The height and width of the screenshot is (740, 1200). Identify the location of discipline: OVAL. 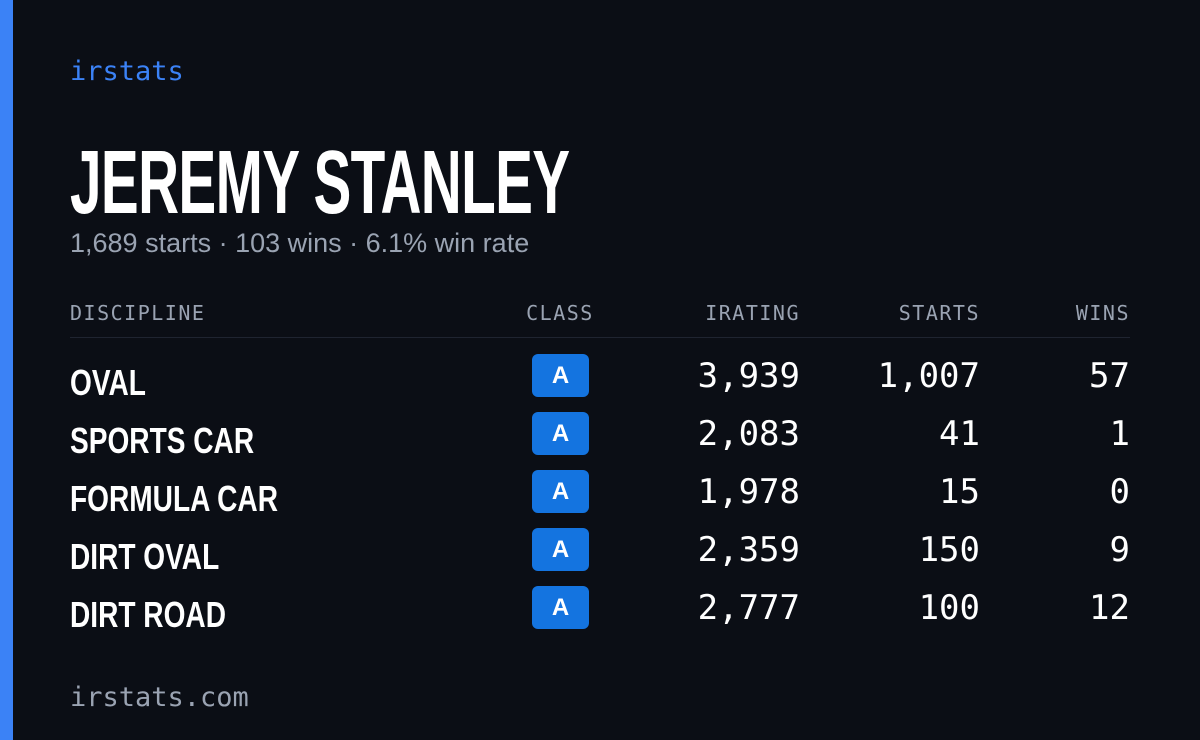
(108, 382).